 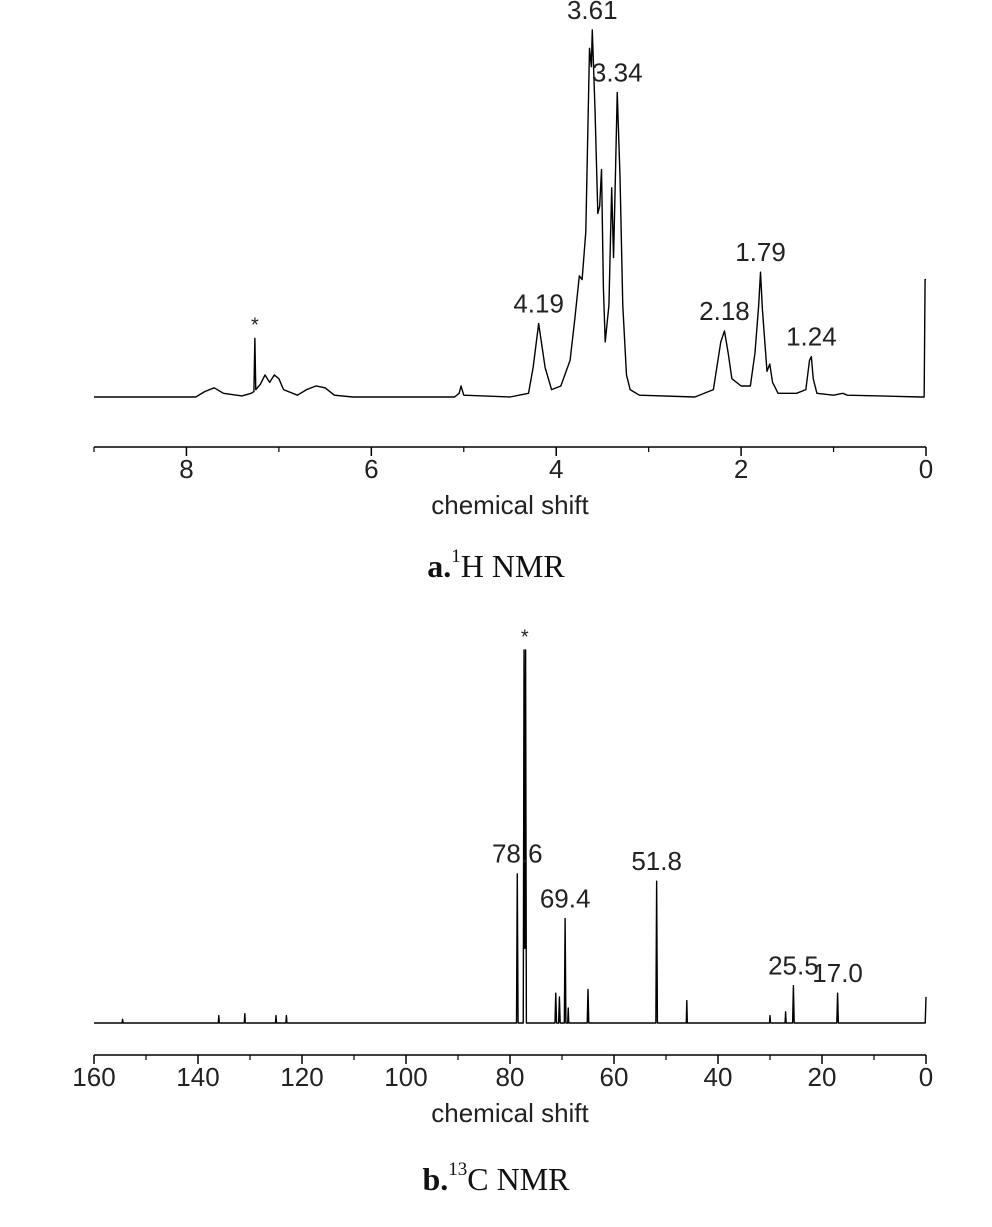 I want to click on peak-label: 17.0, so click(x=837, y=973).